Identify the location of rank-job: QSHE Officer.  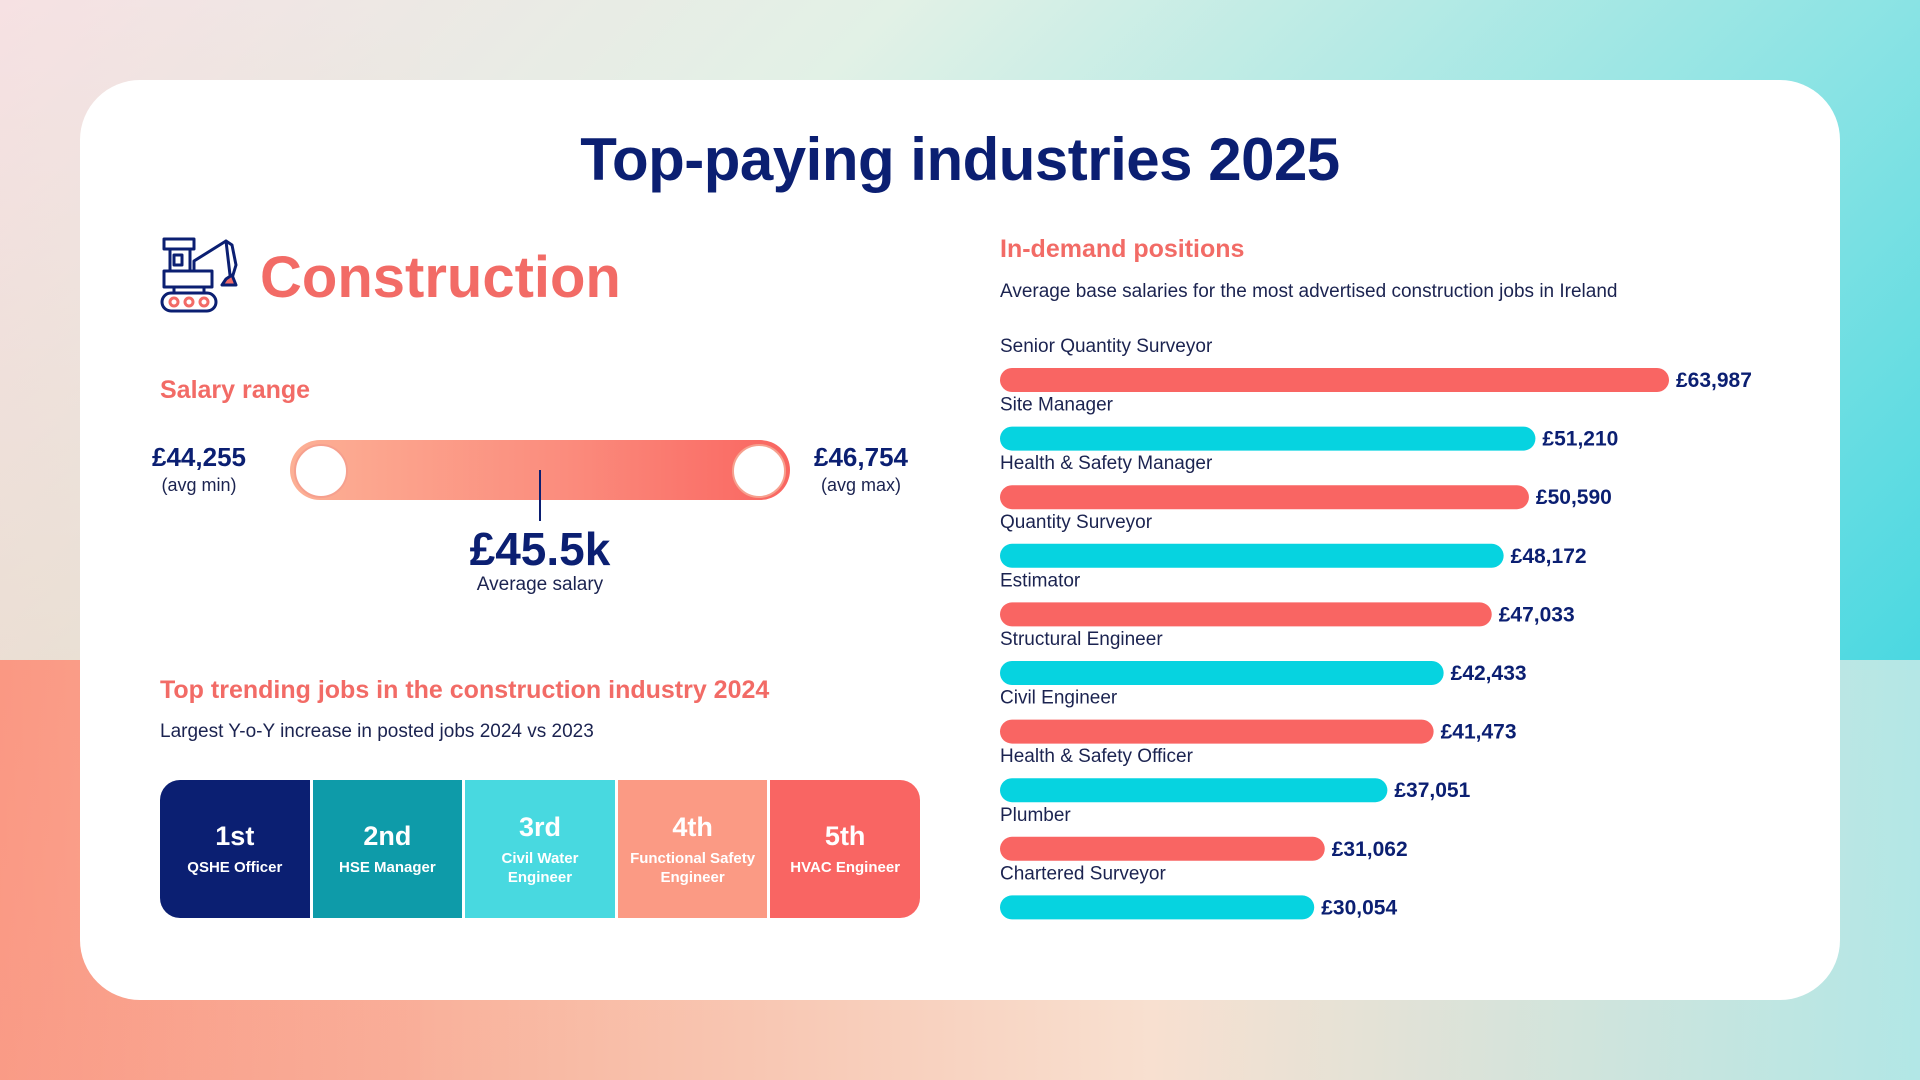
(235, 867).